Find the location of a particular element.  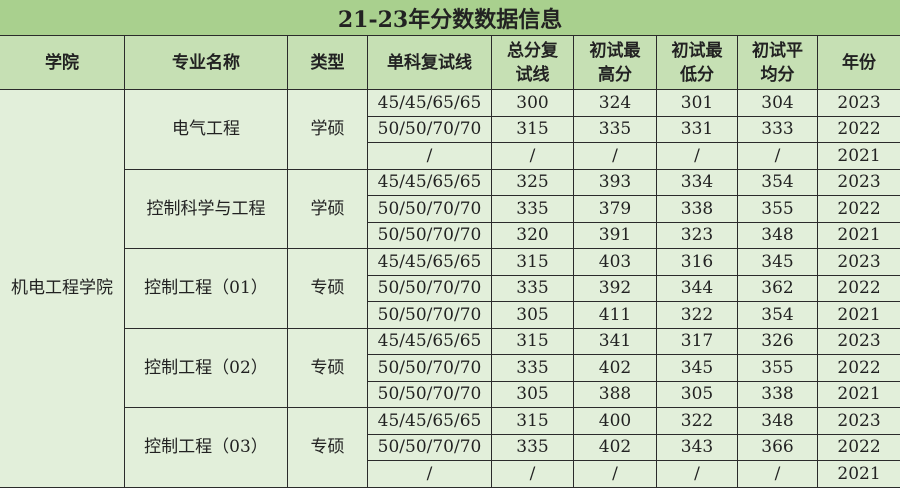

table-row: 50/50/70/70 320 391 323 348 2021 is located at coordinates (450, 235).